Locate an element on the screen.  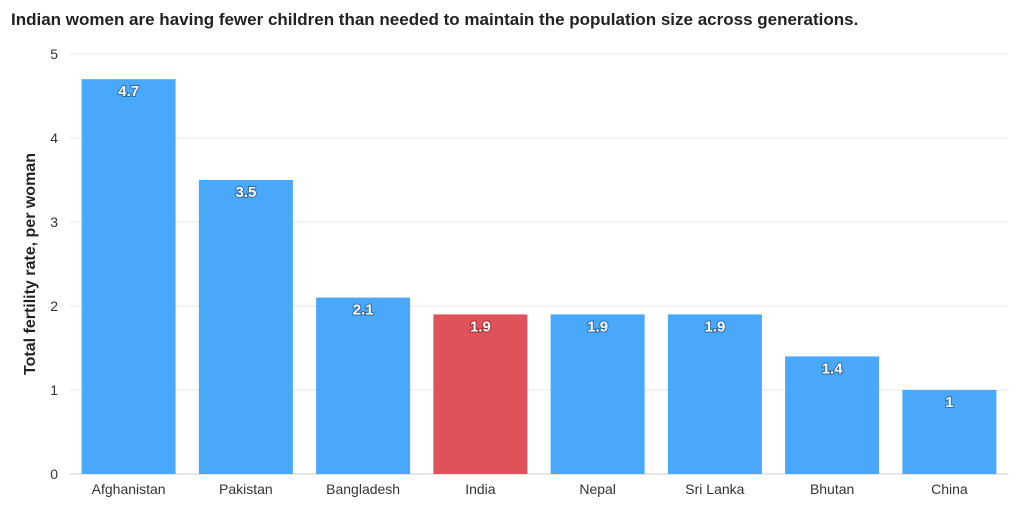
bar-bangladesh is located at coordinates (363, 385).